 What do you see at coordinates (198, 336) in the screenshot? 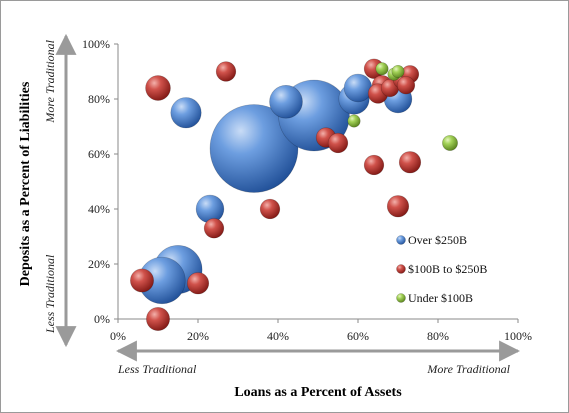
I see `x-tick-label: 20%` at bounding box center [198, 336].